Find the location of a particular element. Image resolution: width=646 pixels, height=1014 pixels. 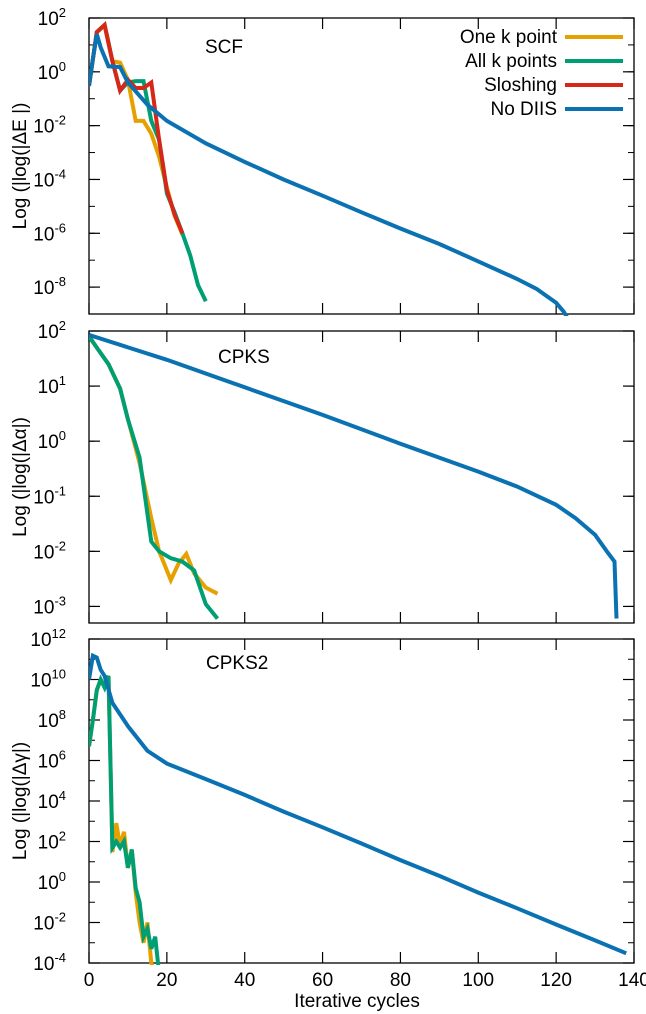

x-tick-label: 0 is located at coordinates (89, 980).